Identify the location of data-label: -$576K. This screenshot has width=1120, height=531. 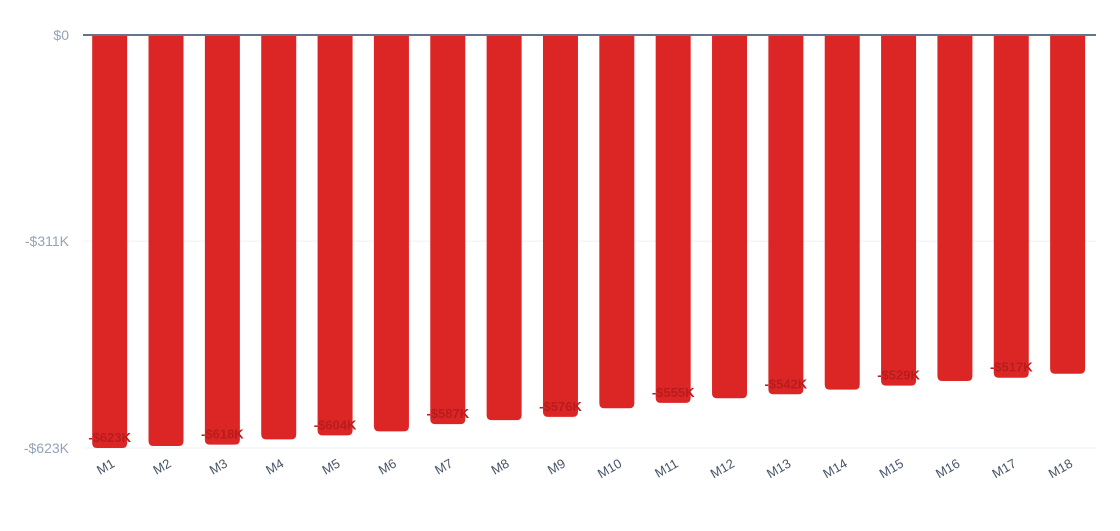
(560, 406).